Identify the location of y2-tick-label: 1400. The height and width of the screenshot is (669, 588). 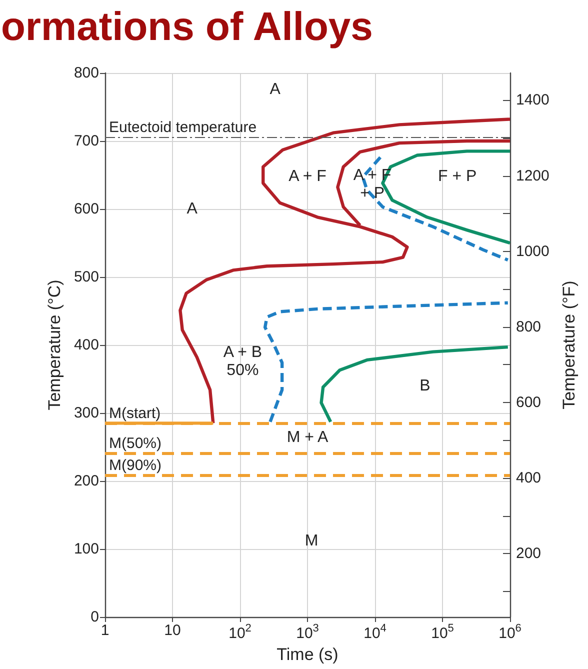
(533, 100).